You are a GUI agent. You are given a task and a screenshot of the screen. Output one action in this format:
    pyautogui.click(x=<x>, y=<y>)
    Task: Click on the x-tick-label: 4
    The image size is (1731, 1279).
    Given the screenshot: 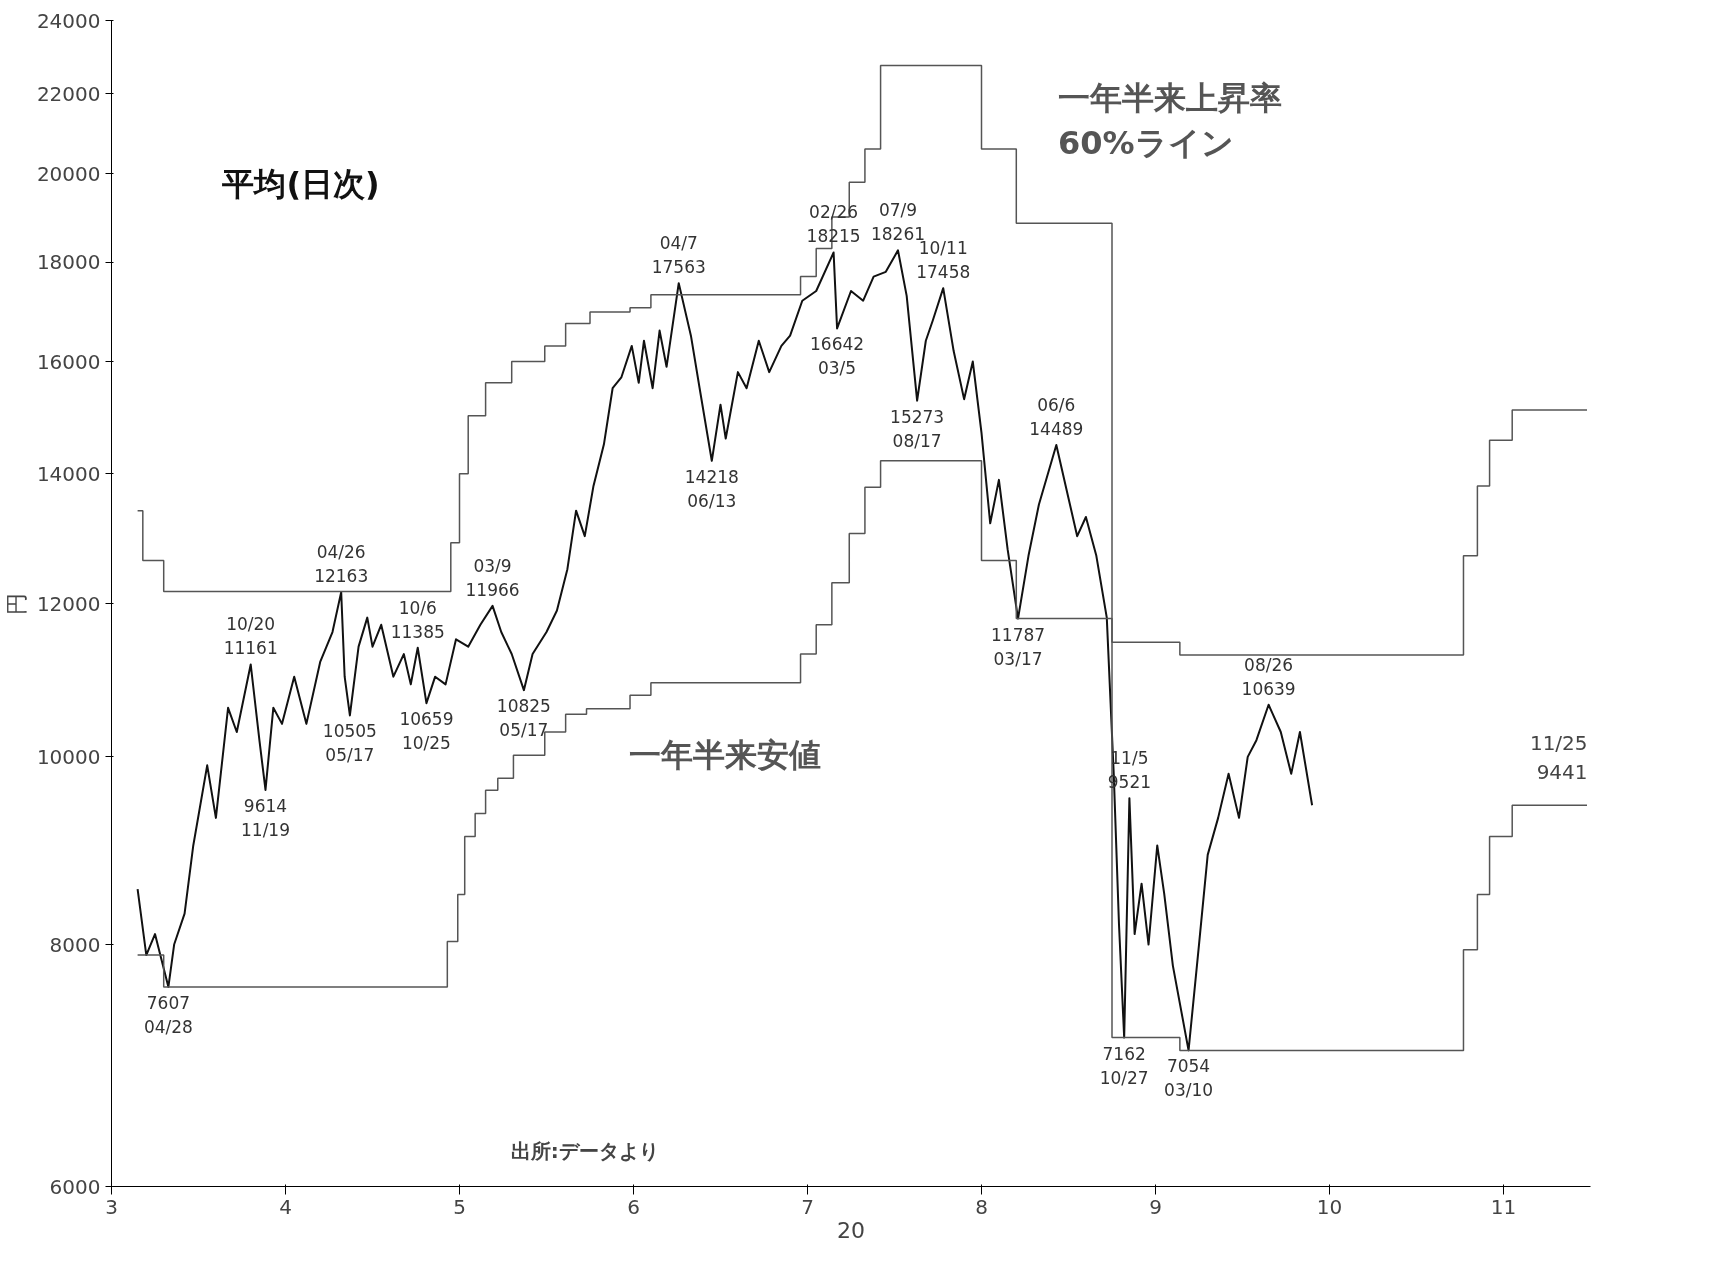 What is the action you would take?
    pyautogui.click(x=285, y=1206)
    